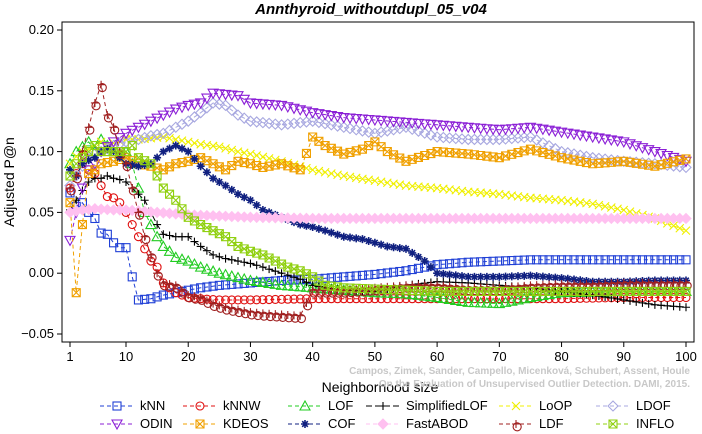 Image resolution: width=702 pixels, height=434 pixels. Describe the element at coordinates (126, 356) in the screenshot. I see `x-tick-label-10: 10` at that location.